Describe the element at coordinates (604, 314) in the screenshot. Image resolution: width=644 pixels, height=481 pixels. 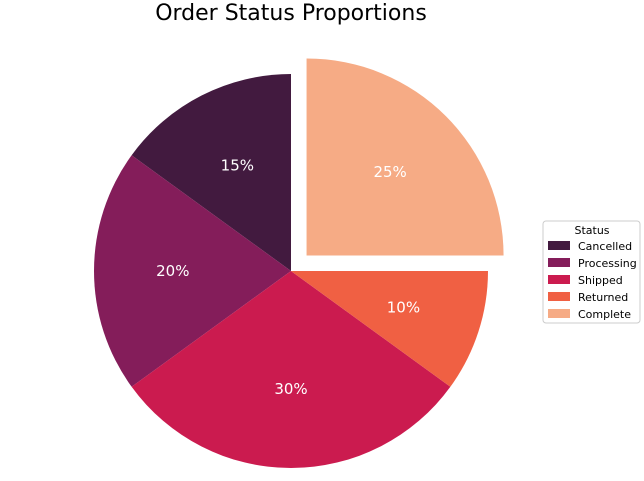
I see `legend-label-complete: Complete` at that location.